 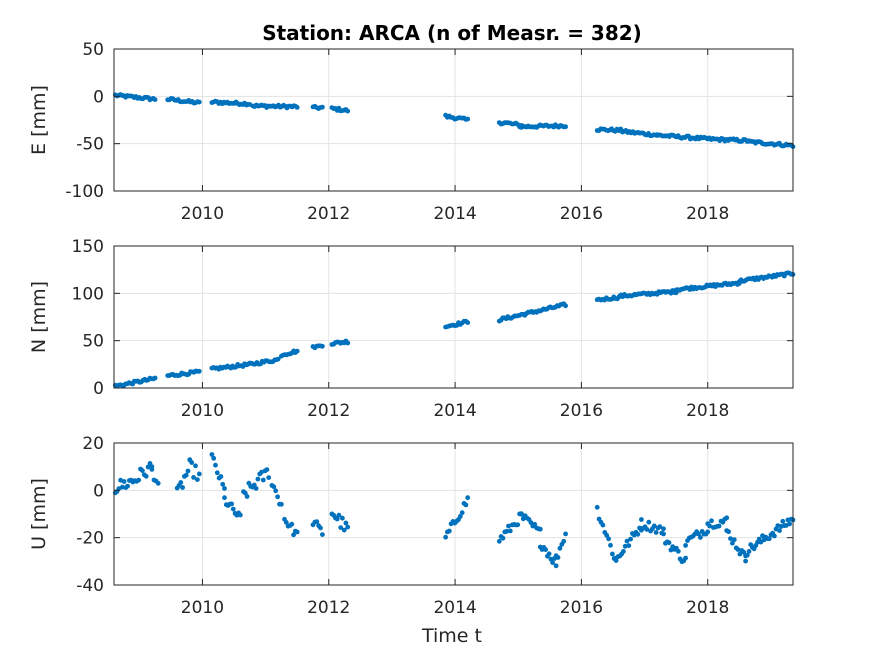 I want to click on data-points, so click(x=454, y=121).